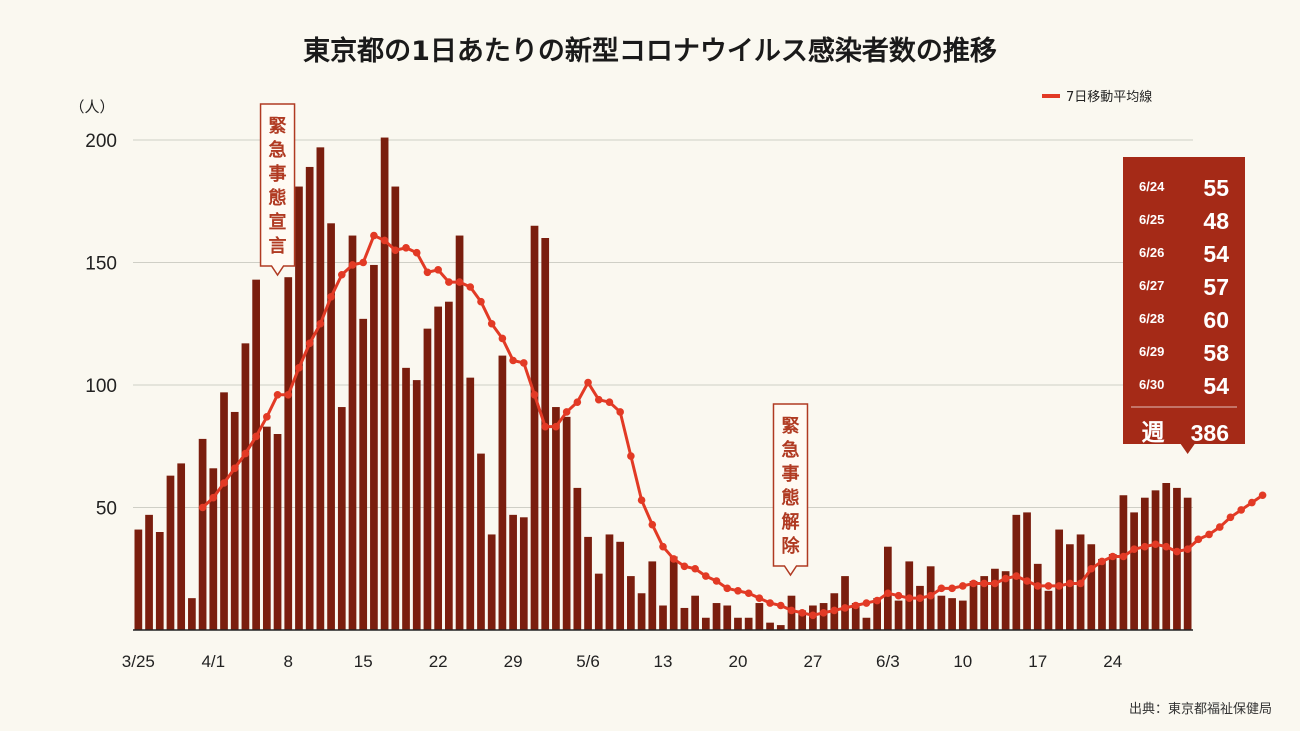 The height and width of the screenshot is (731, 1300). Describe the element at coordinates (622, 661) in the screenshot. I see `x-axis-ticks: 3/25 4/1 8 15 22 29 5/6 13 20 27 6/3 10 17 24` at that location.